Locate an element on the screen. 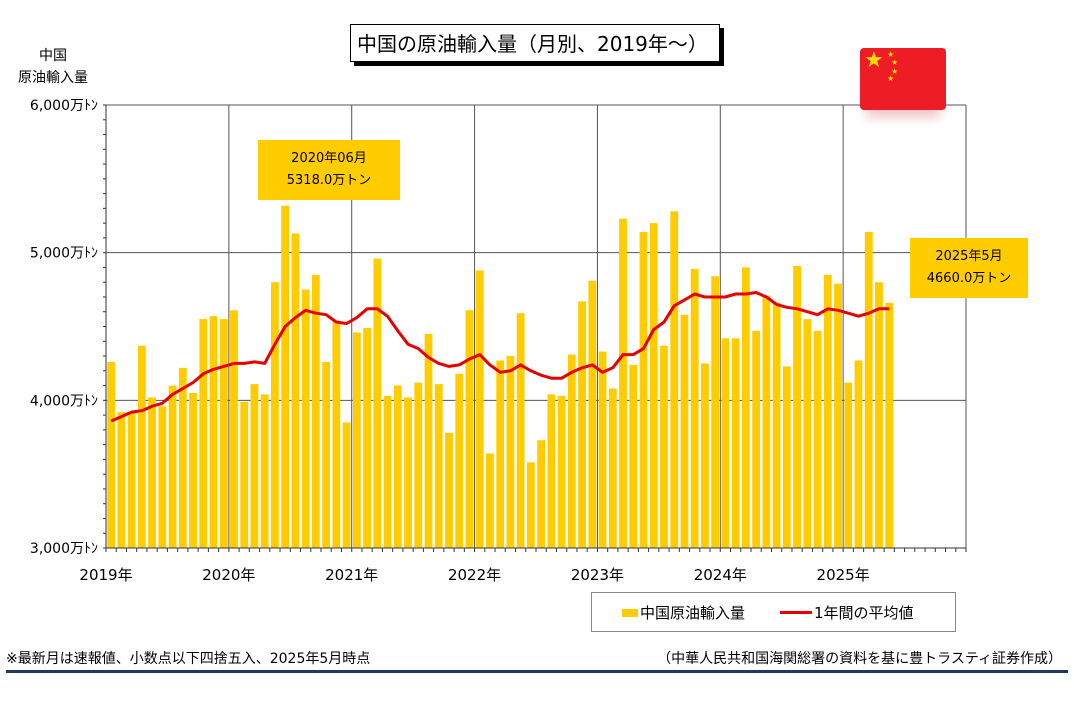 The width and height of the screenshot is (1074, 707). x-tick-label: 2019年 is located at coordinates (105, 575).